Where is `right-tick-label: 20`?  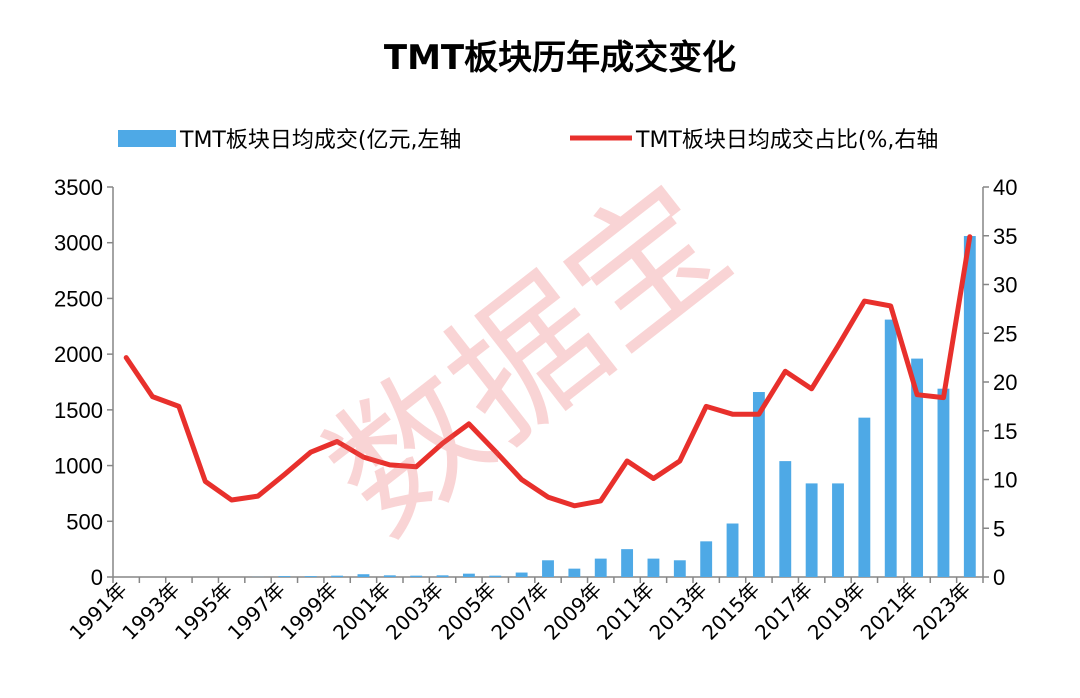 right-tick-label: 20 is located at coordinates (1005, 382).